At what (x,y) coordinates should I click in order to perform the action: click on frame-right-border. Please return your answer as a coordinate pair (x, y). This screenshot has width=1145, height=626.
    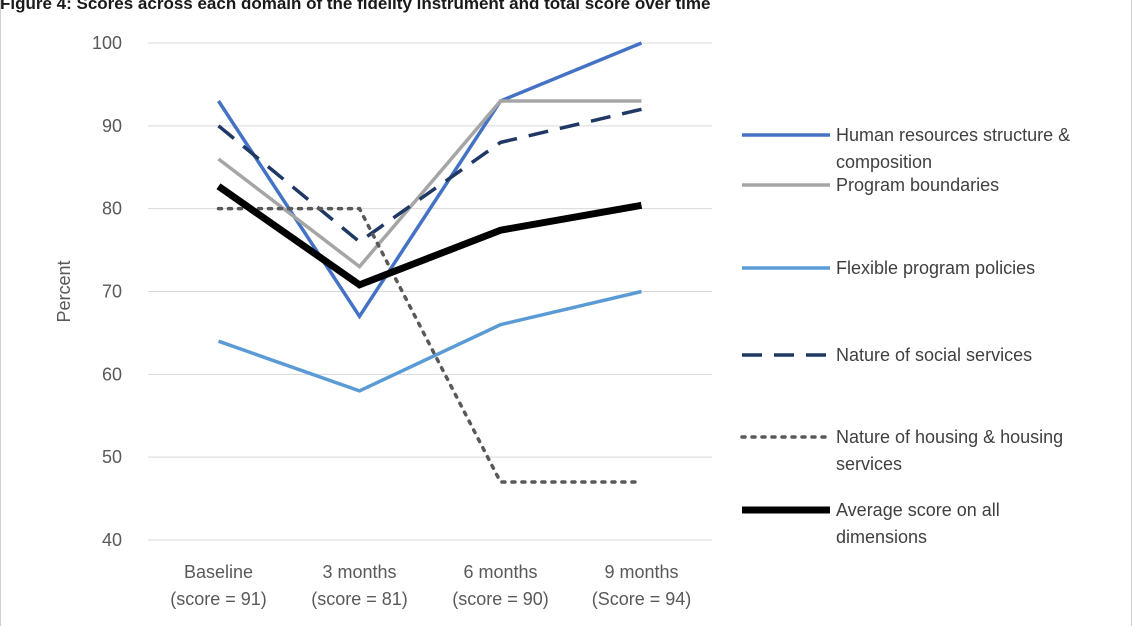
    Looking at the image, I should click on (1131, 313).